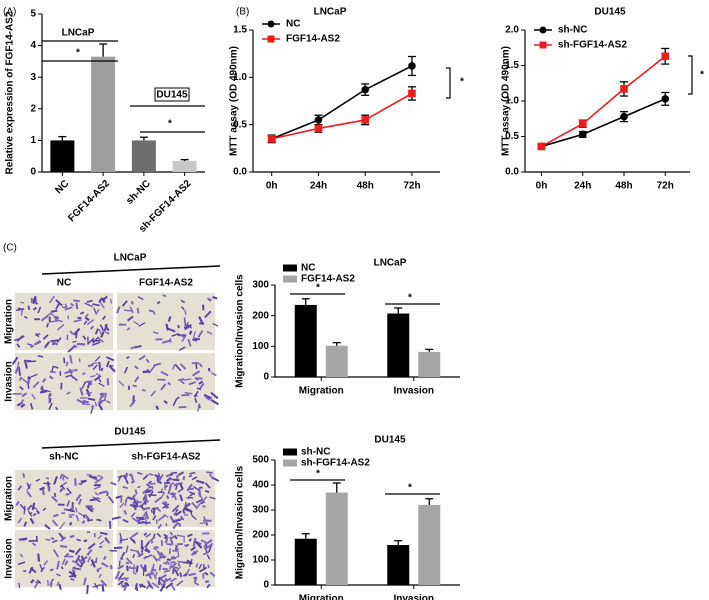 The image size is (709, 600). What do you see at coordinates (10, 248) in the screenshot?
I see `panel-label: (C)` at bounding box center [10, 248].